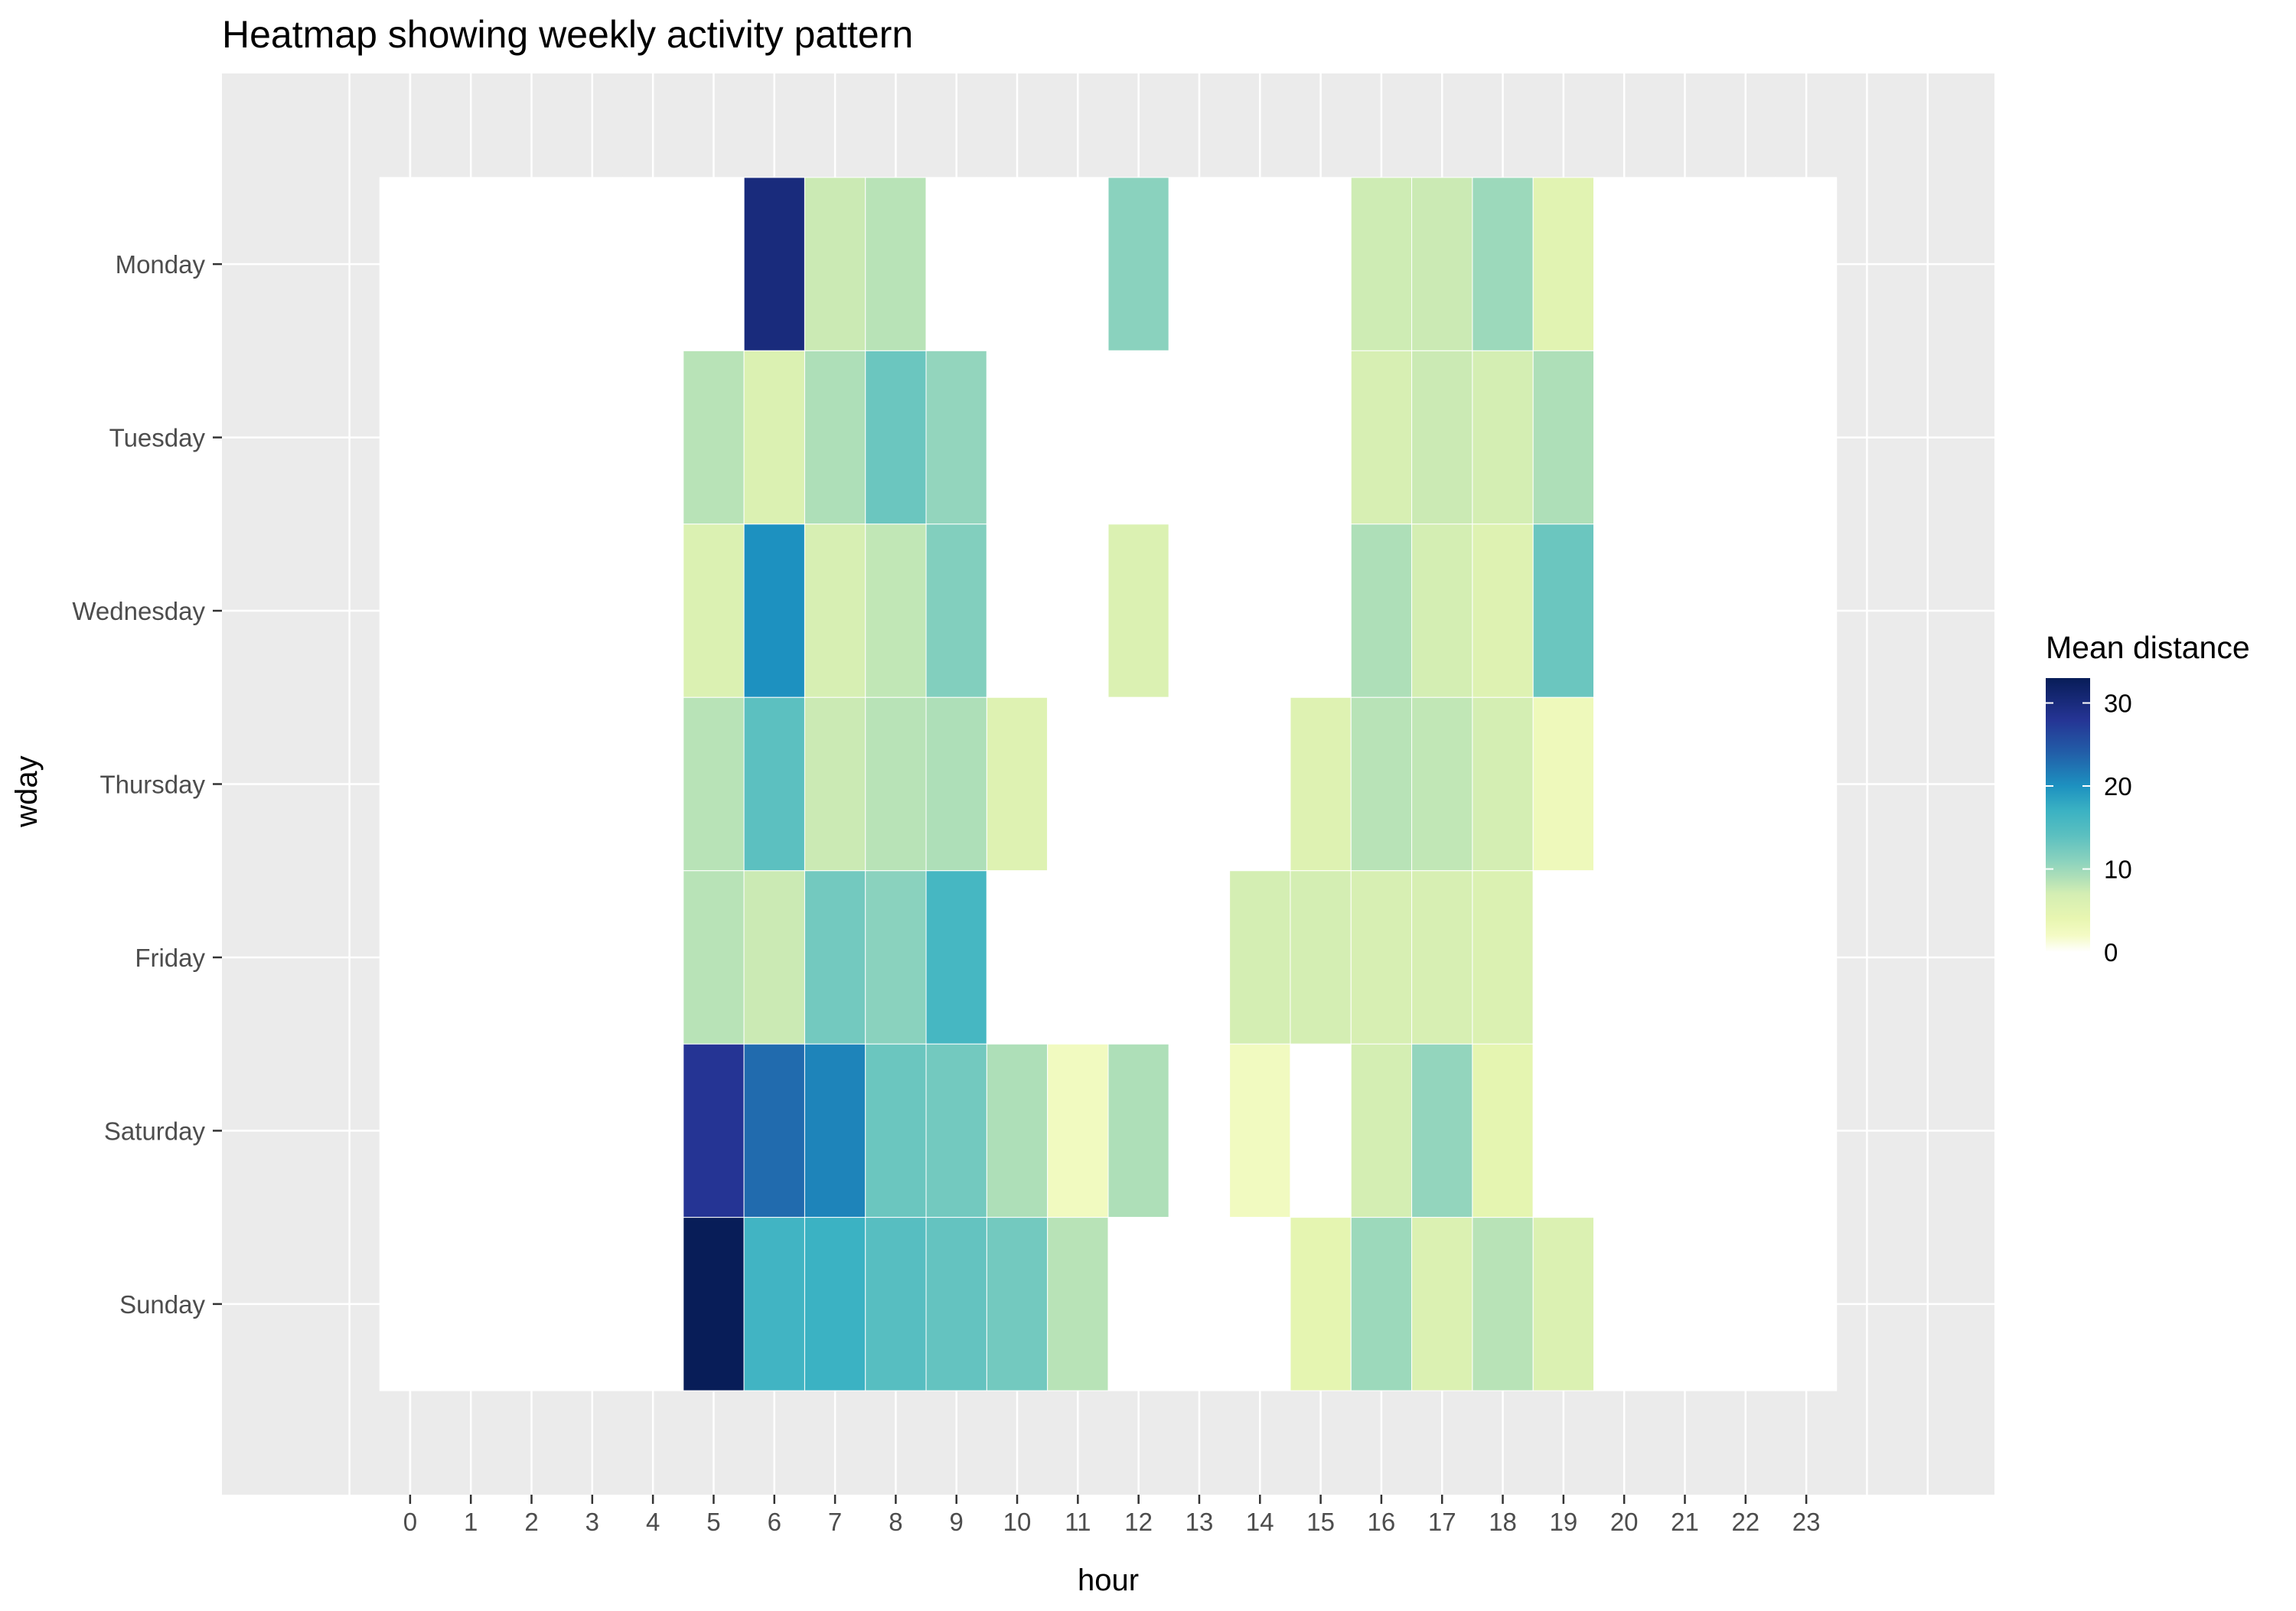  I want to click on x-tick-label: 16, so click(1382, 1522).